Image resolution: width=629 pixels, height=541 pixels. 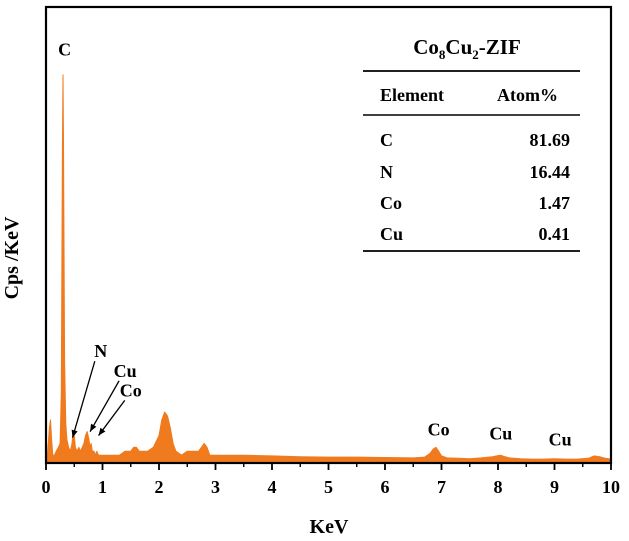 What do you see at coordinates (550, 140) in the screenshot?
I see `inset-cell-atom-percent: 81.69` at bounding box center [550, 140].